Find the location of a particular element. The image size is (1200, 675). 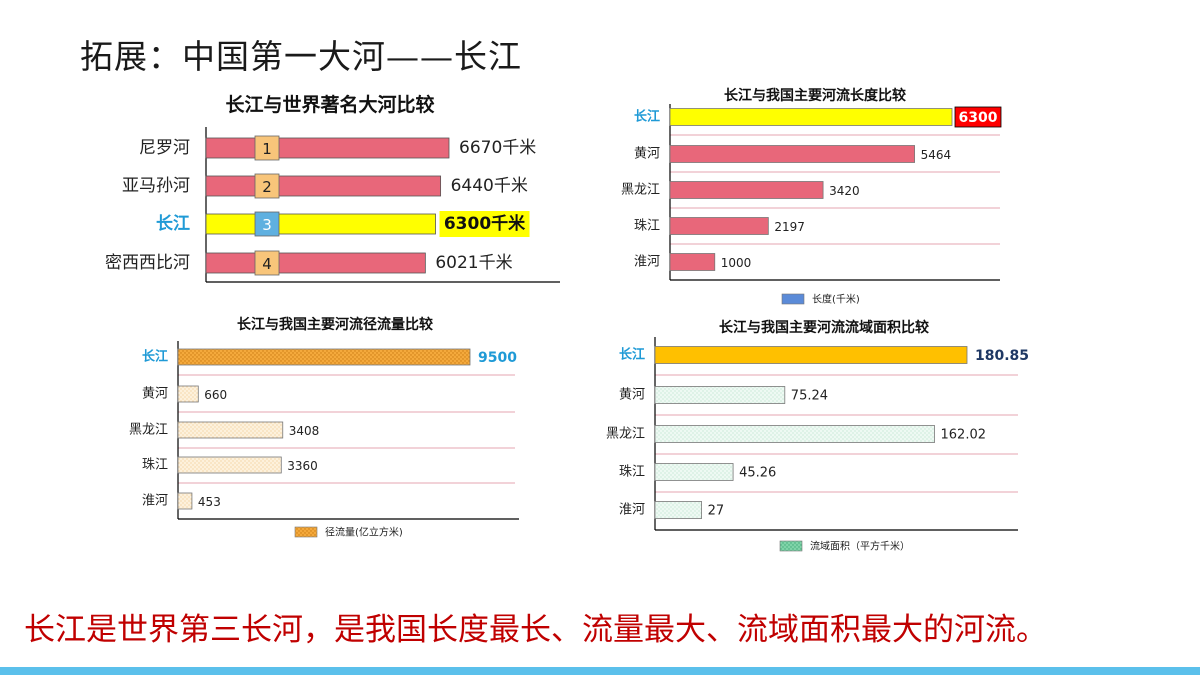

chart-title: 长江与我国主要河流长度比较 is located at coordinates (815, 95).